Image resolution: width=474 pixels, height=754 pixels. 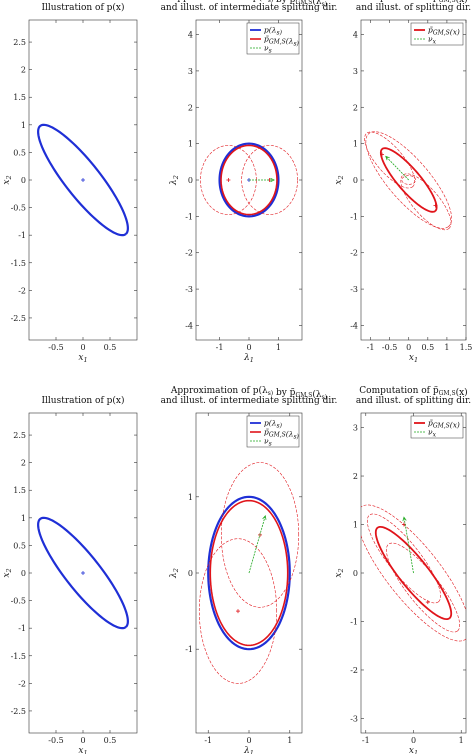 What do you see at coordinates (189, 325) in the screenshot?
I see `y-tick-label: -4` at bounding box center [189, 325].